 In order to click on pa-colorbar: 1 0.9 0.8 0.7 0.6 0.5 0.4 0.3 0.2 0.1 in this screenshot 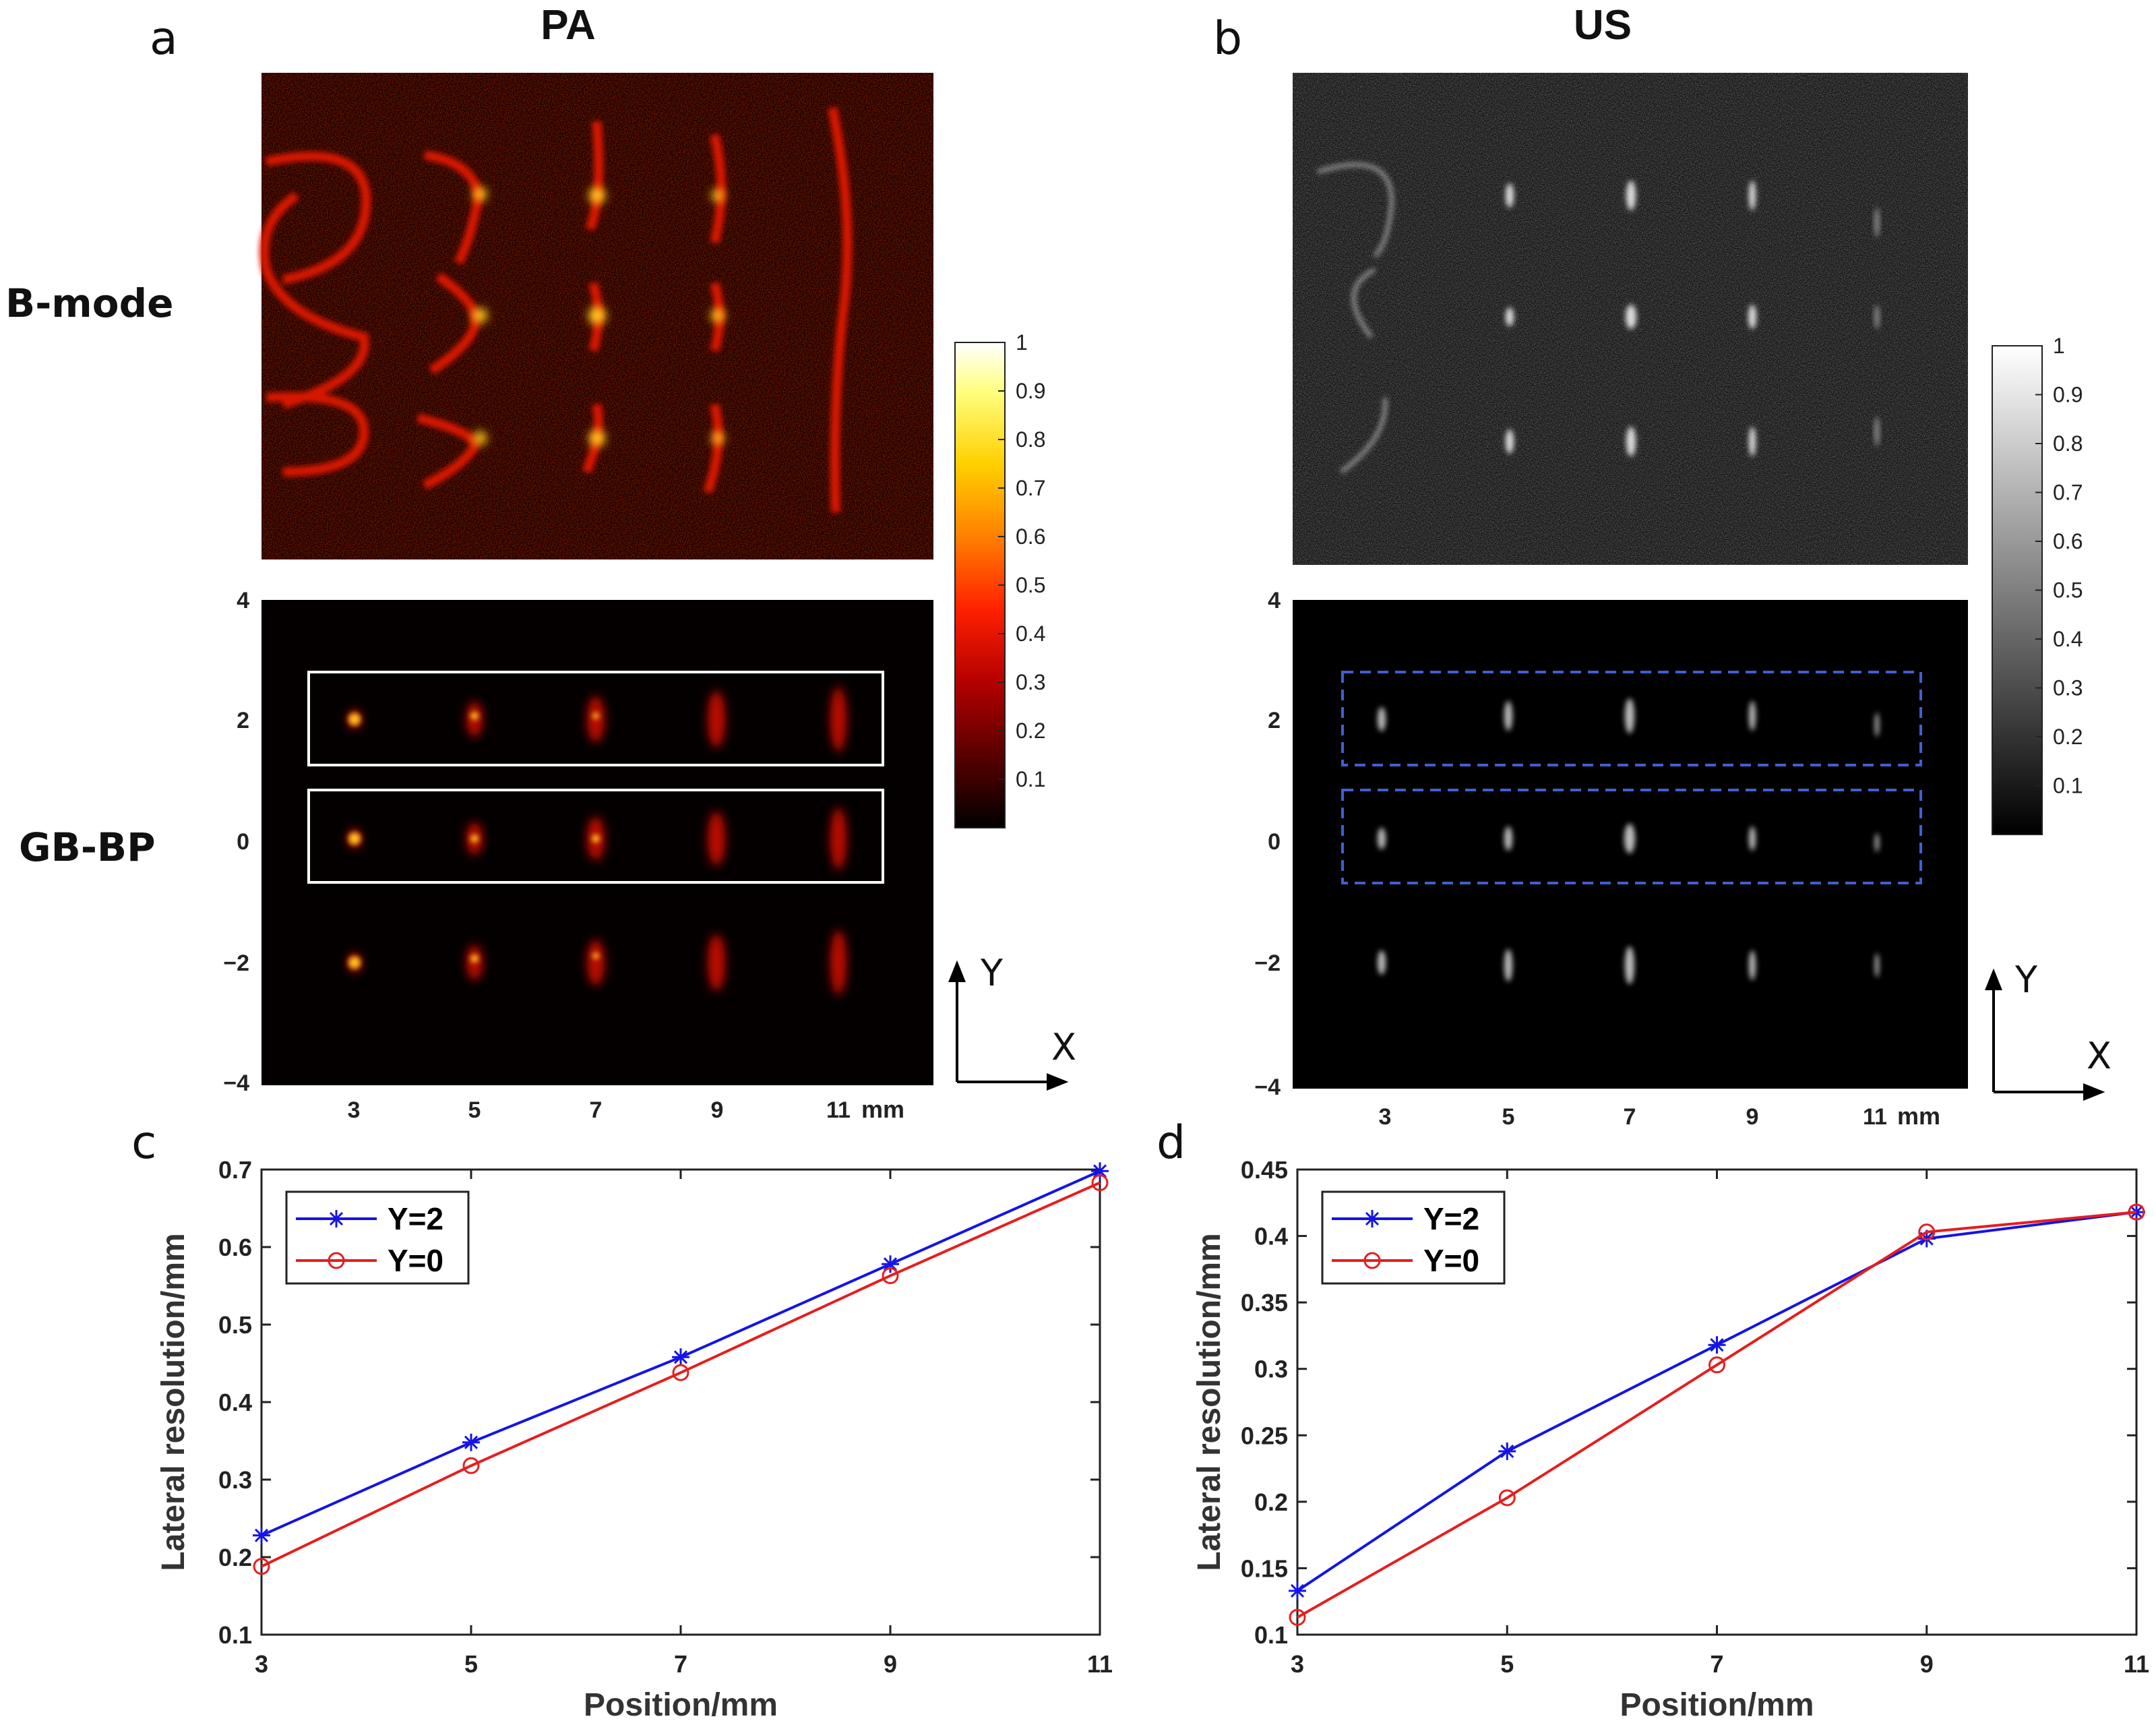, I will do `click(1000, 579)`.